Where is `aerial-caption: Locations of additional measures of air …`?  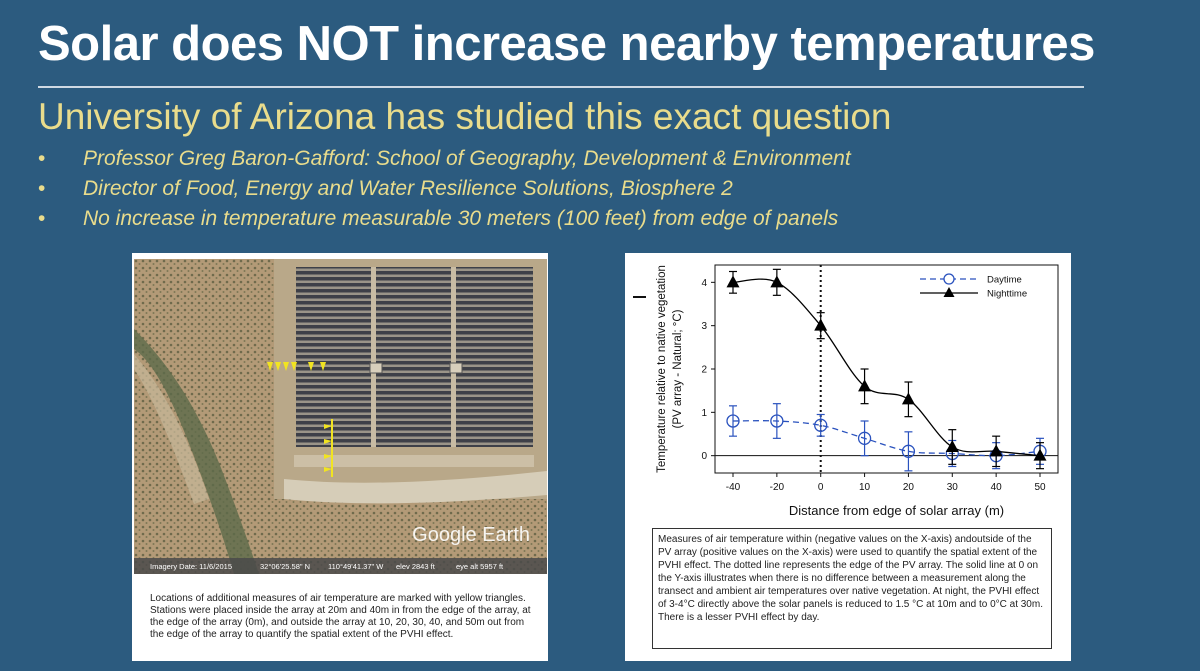 aerial-caption: Locations of additional measures of air … is located at coordinates (340, 616).